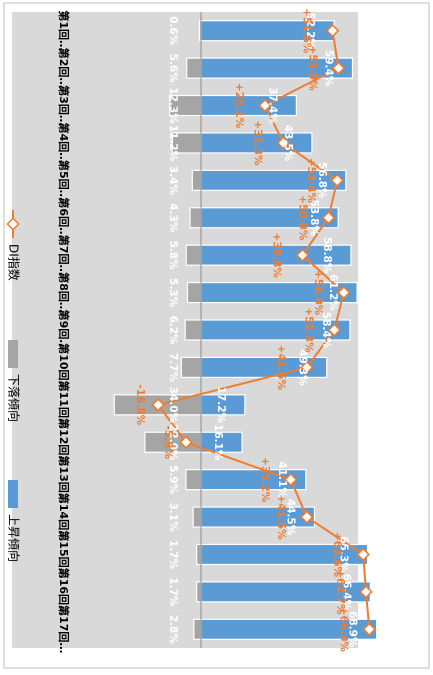 The image size is (433, 675). Describe the element at coordinates (353, 629) in the screenshot. I see `up-value-label: 68.9%` at that location.